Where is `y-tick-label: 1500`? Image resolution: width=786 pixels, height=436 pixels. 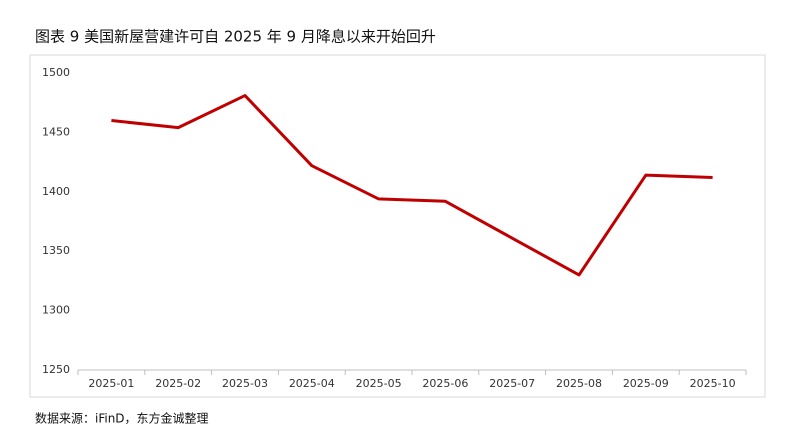 y-tick-label: 1500 is located at coordinates (56, 72).